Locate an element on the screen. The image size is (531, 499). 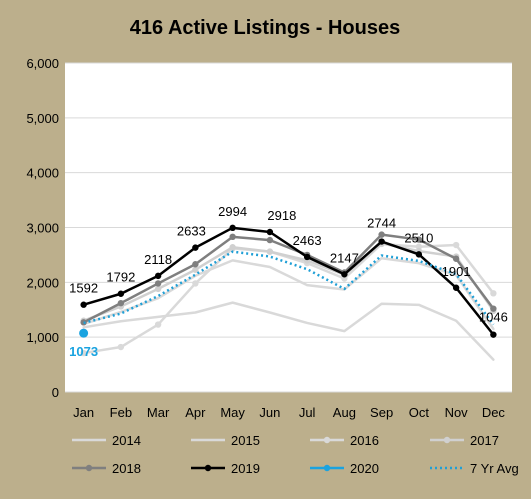
data-label-2019: 1901 is located at coordinates (456, 271).